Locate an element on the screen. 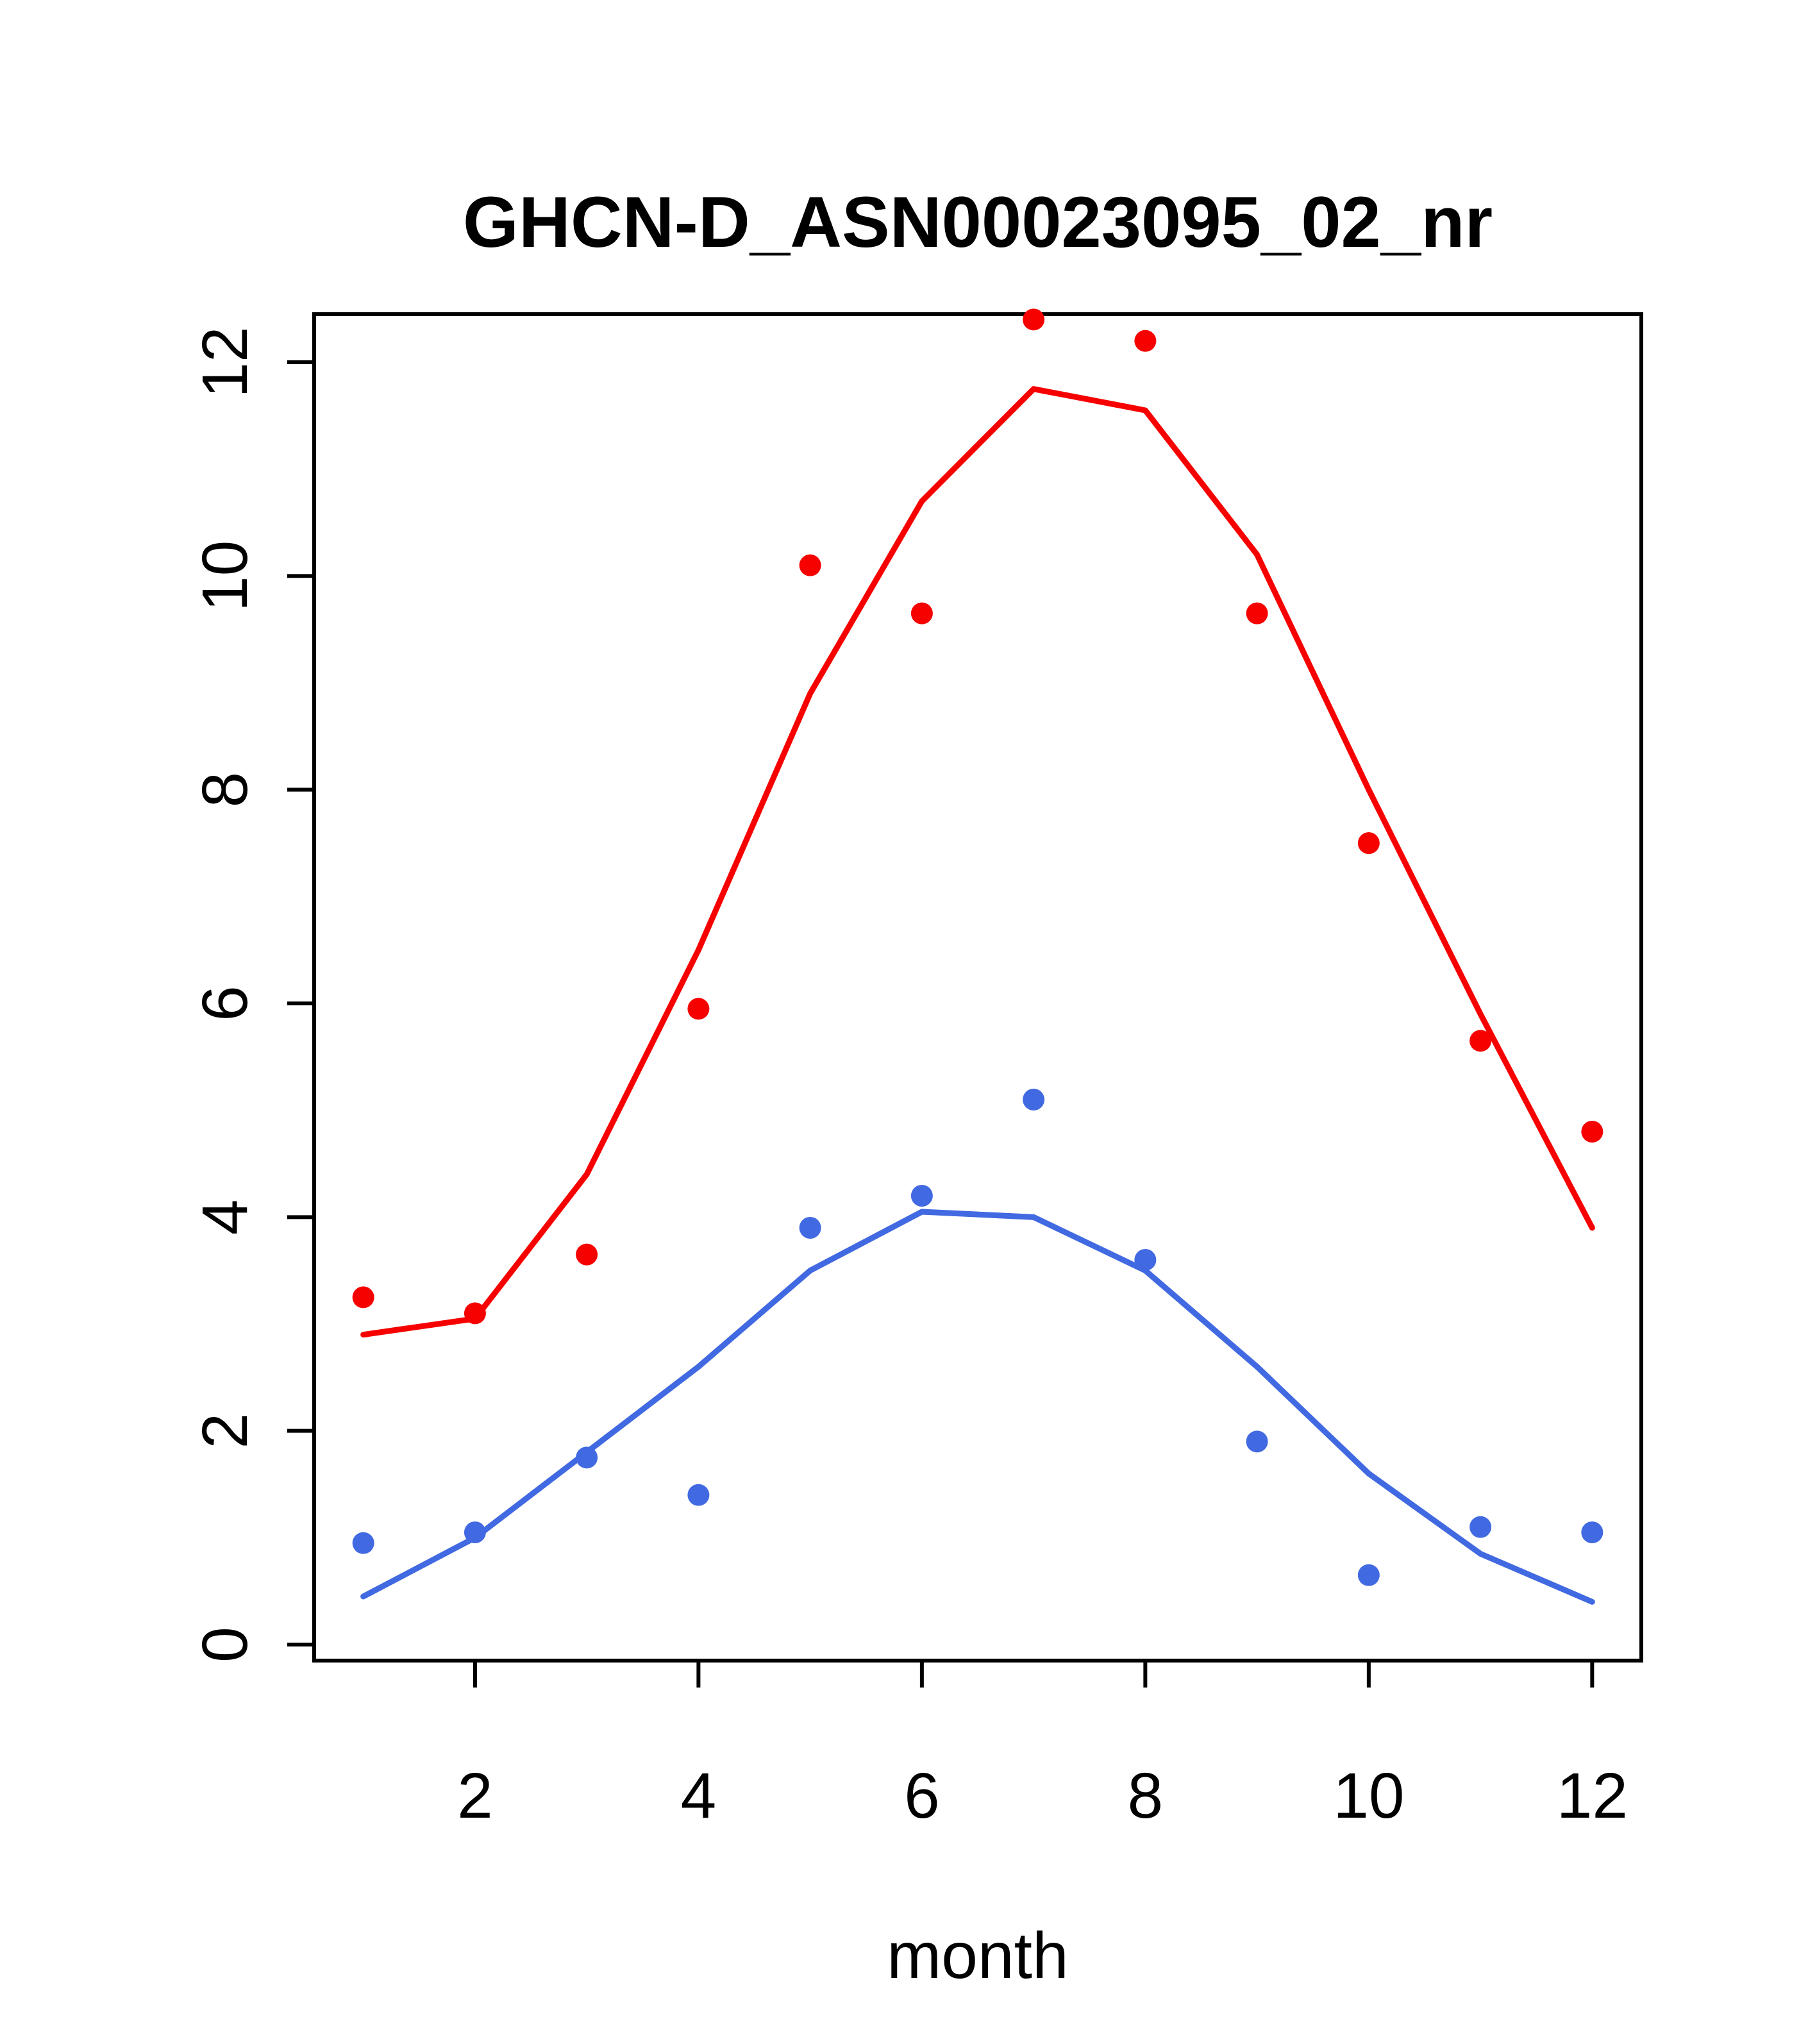  y-tick-label: 8 is located at coordinates (225, 790).